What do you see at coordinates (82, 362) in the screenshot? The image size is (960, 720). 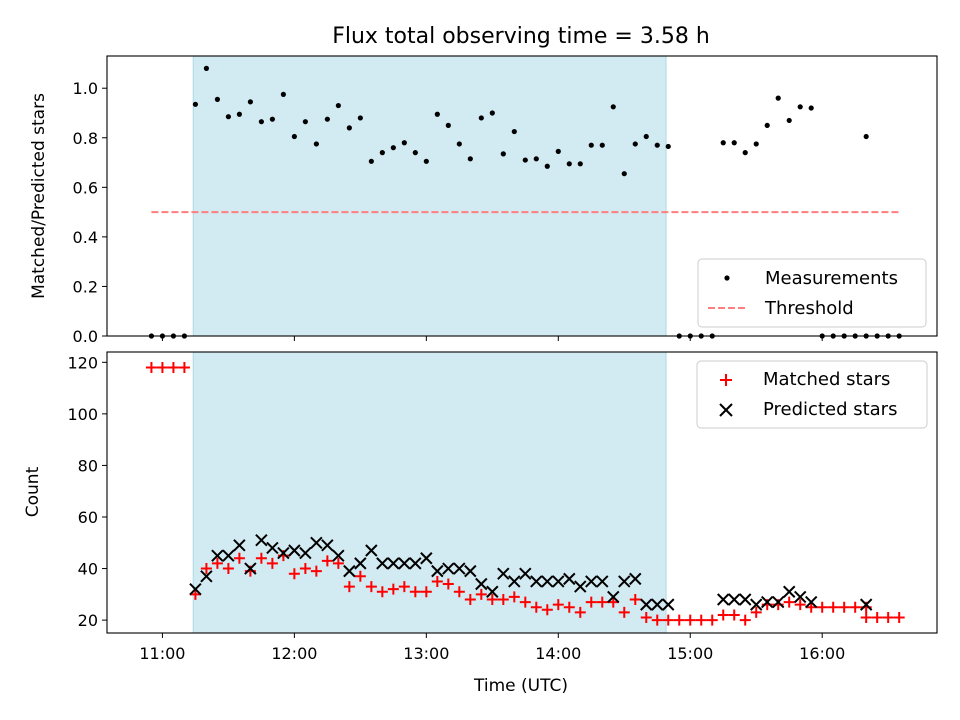 I see `y-tick-label: 120` at bounding box center [82, 362].